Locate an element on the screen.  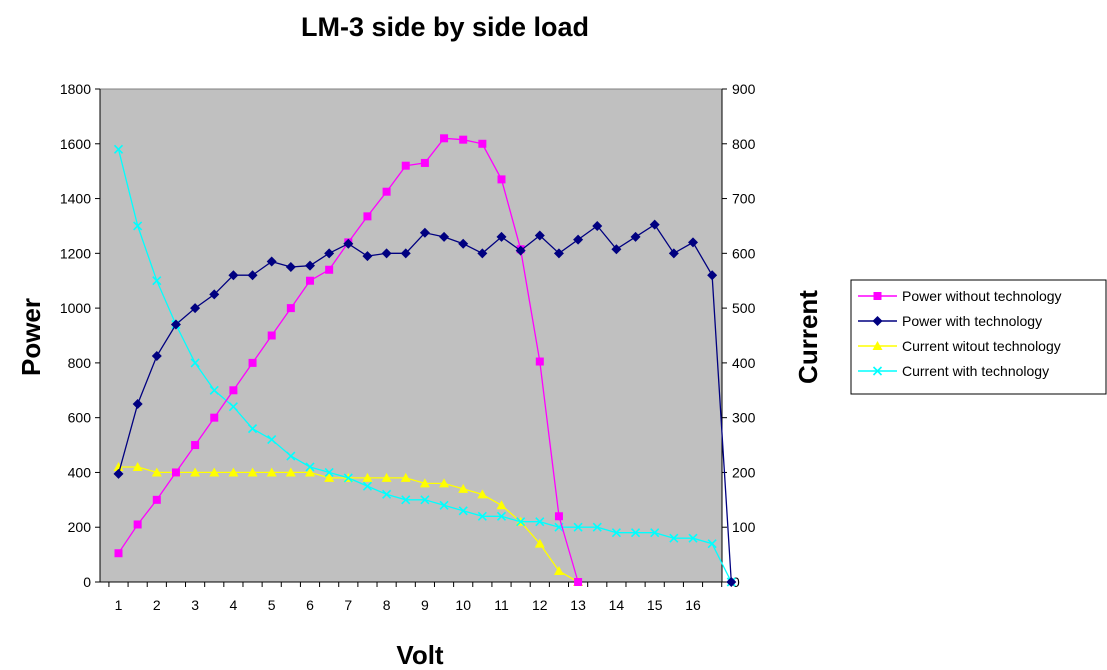
left-tick-label: 1000 is located at coordinates (75, 308).